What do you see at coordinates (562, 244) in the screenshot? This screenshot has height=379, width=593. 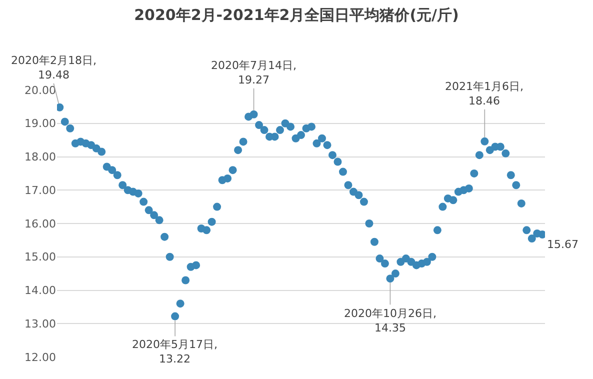 I see `text: 15.67` at bounding box center [562, 244].